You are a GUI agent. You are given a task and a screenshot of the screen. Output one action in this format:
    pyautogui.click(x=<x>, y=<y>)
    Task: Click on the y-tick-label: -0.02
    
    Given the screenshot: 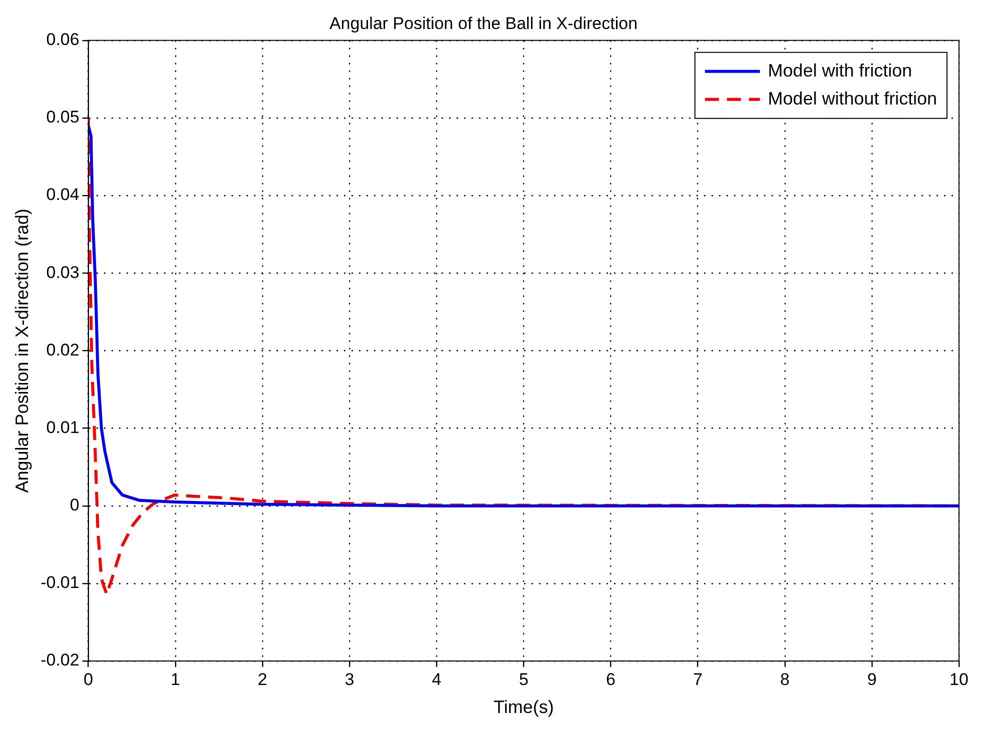 What is the action you would take?
    pyautogui.click(x=60, y=660)
    